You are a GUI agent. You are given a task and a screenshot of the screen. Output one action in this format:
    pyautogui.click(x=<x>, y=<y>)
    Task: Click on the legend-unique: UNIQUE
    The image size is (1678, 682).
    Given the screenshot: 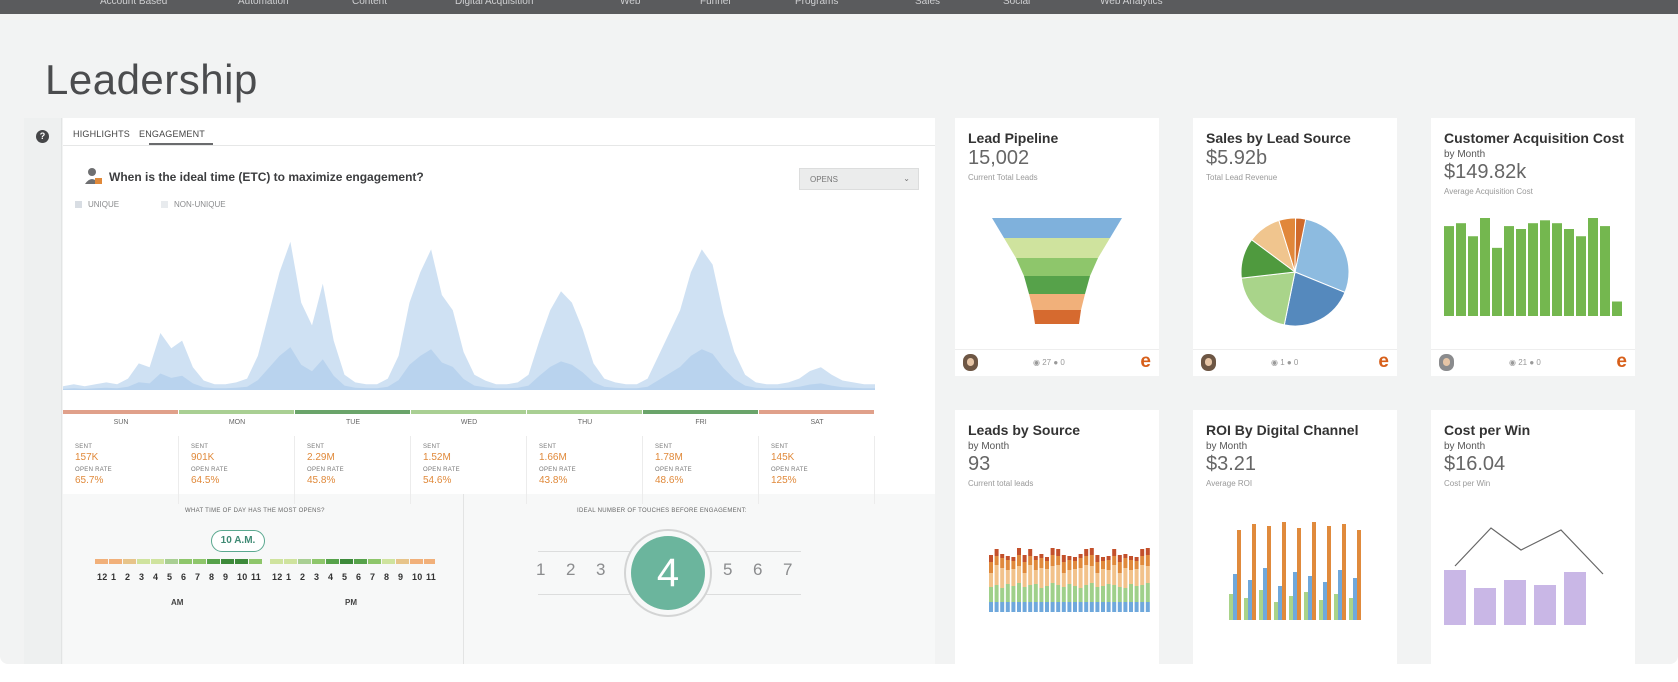 What is the action you would take?
    pyautogui.click(x=97, y=204)
    